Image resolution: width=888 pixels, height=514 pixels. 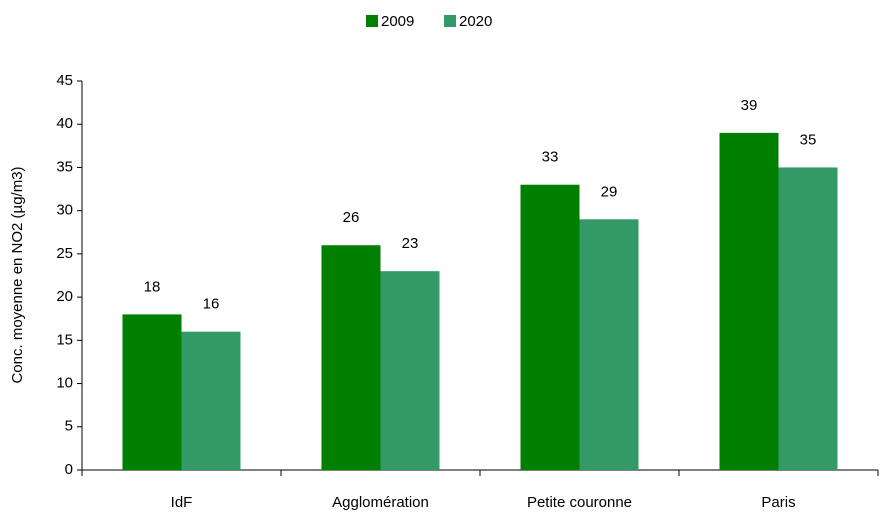 I want to click on x-tick-label: Agglomération, so click(x=380, y=502).